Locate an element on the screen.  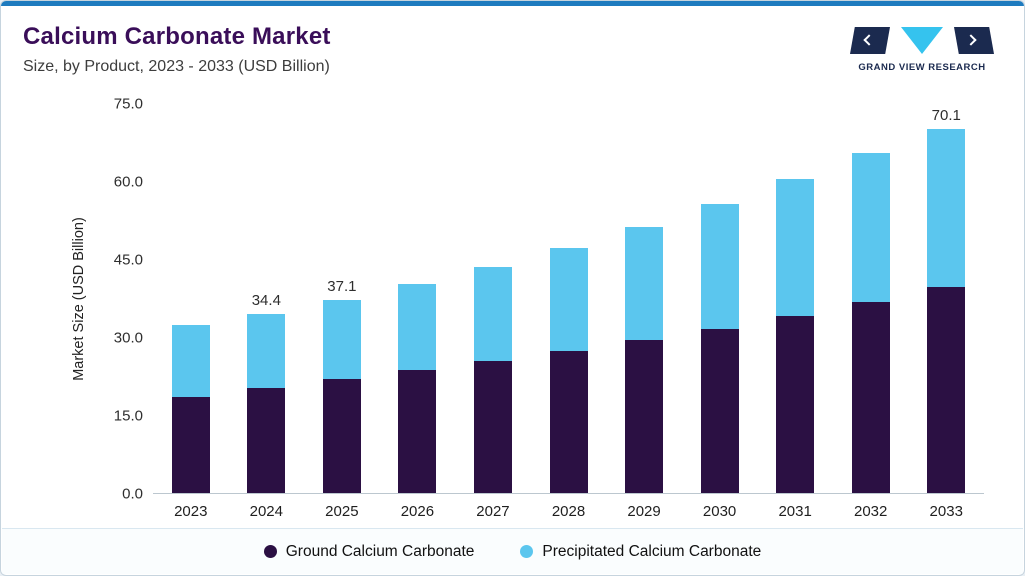
grand-view-research-logo: GRAND VIEW RESEARCH is located at coordinates (922, 50).